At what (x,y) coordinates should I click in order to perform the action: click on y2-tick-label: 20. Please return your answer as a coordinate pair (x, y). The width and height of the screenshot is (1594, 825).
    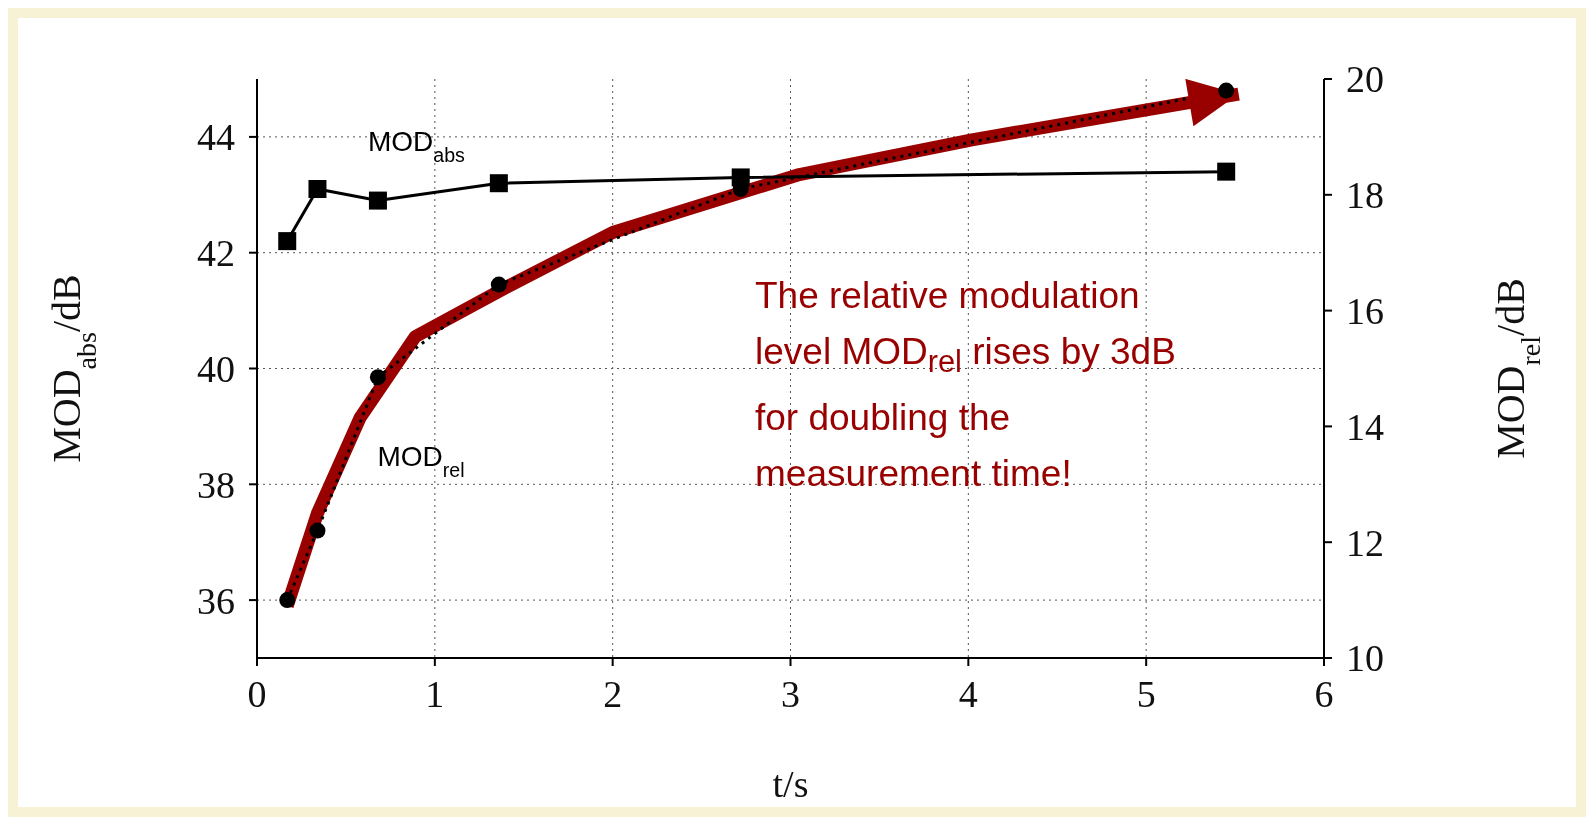
    Looking at the image, I should click on (1365, 79).